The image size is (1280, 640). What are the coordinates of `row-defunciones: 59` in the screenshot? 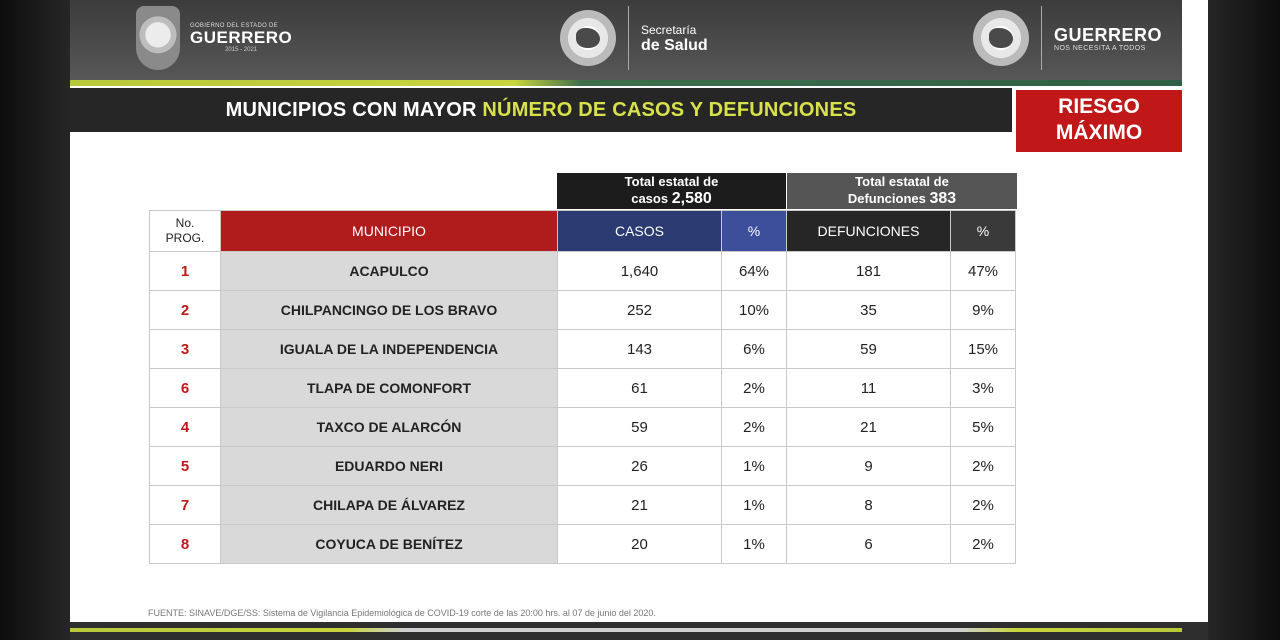 It's located at (868, 349).